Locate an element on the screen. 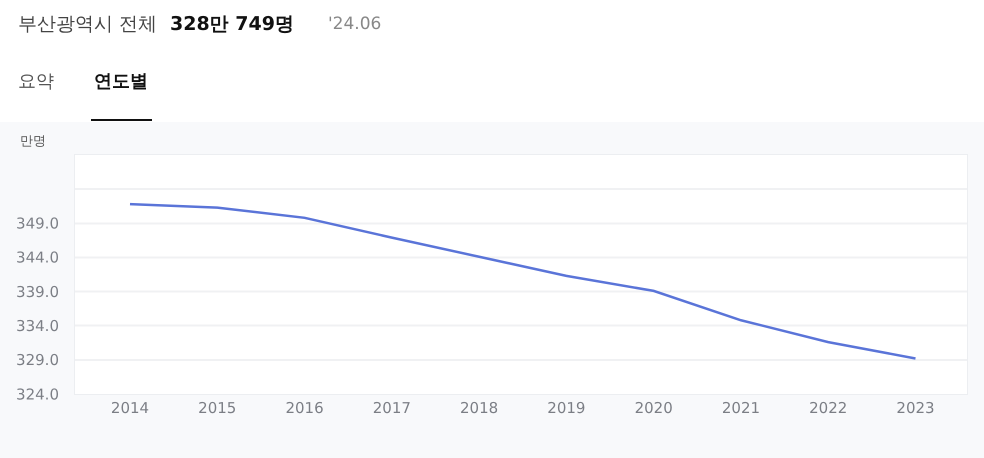  text: 연도별 is located at coordinates (121, 81).